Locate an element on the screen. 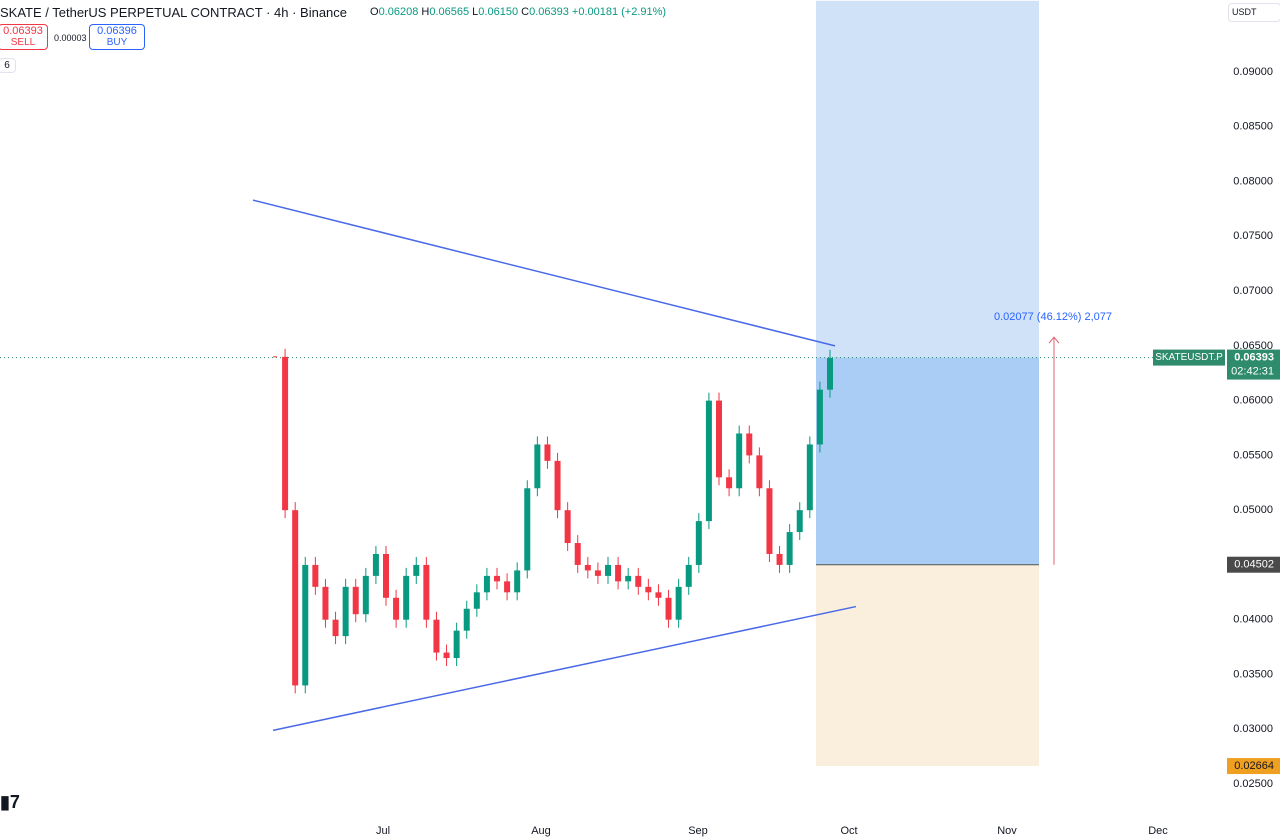  x-tick-label: Sep is located at coordinates (698, 831).